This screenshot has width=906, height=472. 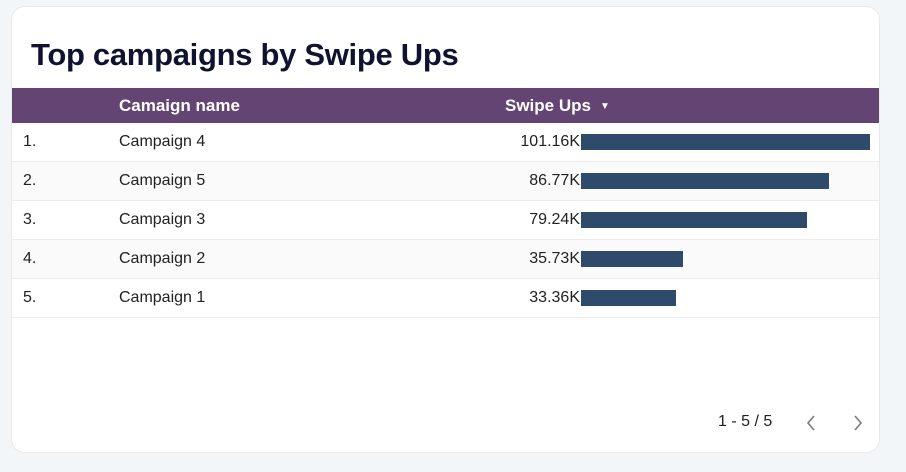 I want to click on row-index: 1., so click(x=30, y=141).